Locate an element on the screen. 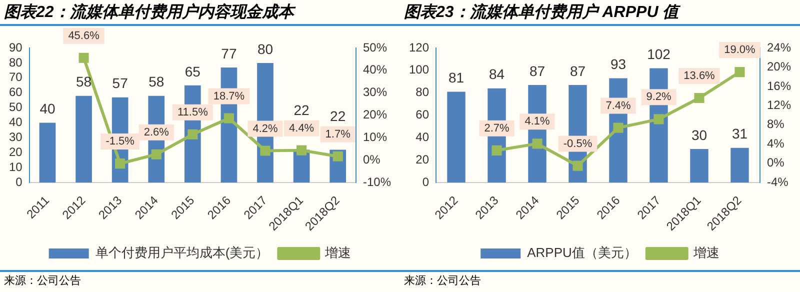  data-label: 4.2% is located at coordinates (265, 128).